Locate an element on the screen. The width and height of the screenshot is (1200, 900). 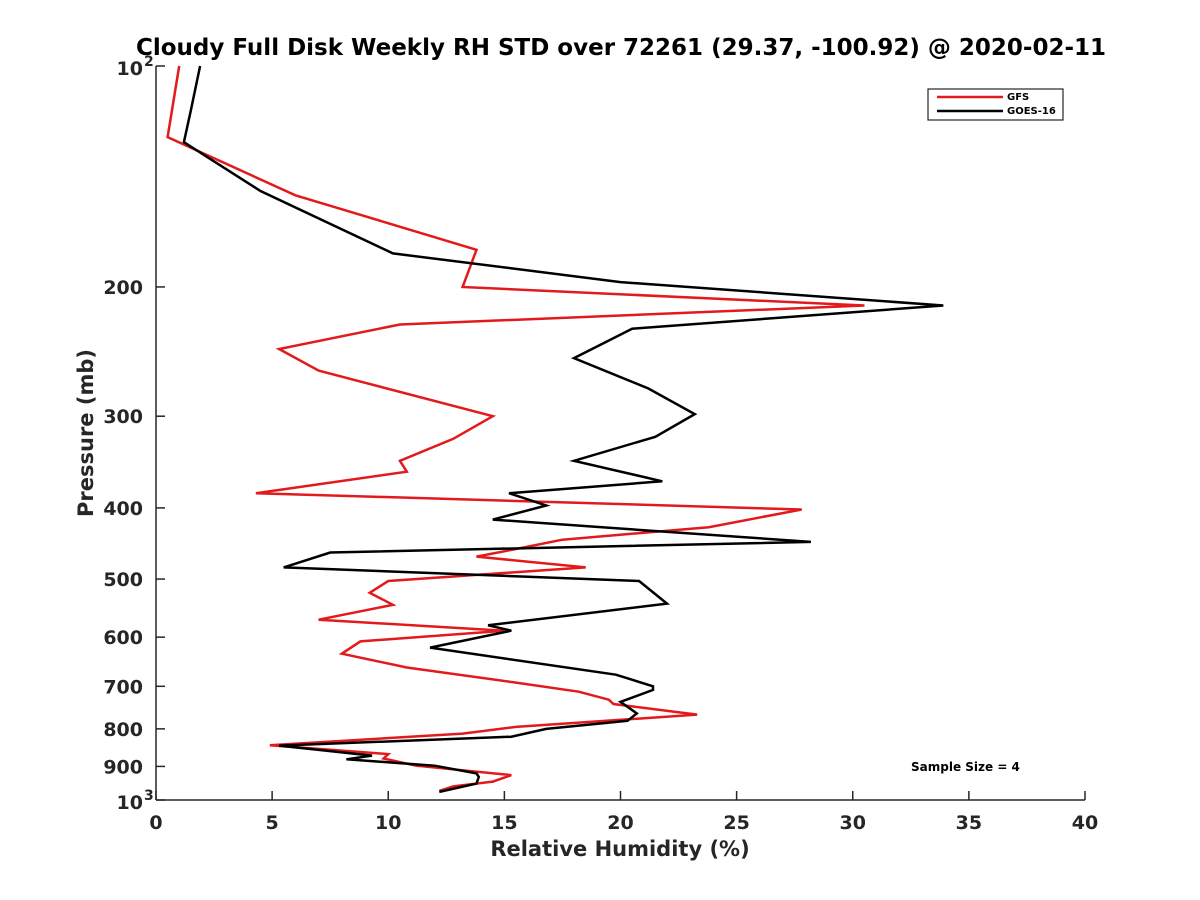
x-tick-label: 25 is located at coordinates (736, 823).